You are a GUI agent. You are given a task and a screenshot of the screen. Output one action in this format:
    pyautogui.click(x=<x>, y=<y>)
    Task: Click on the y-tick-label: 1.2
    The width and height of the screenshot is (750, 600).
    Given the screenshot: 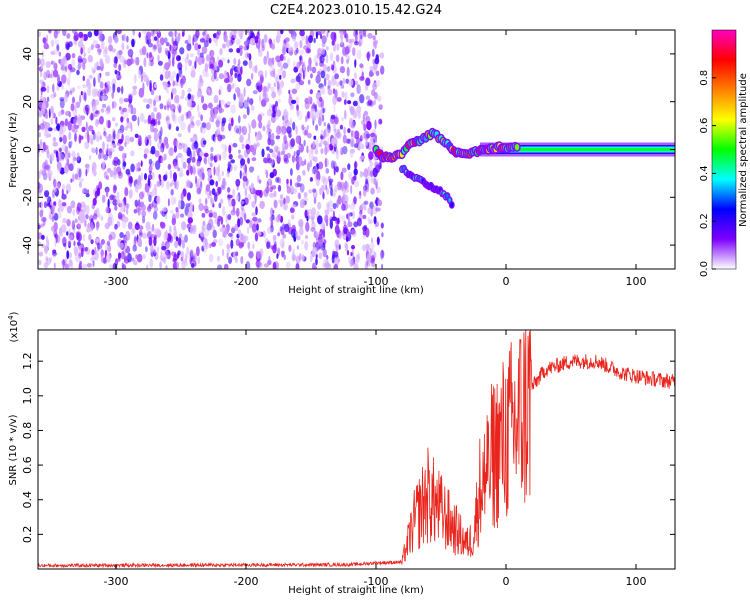 What is the action you would take?
    pyautogui.click(x=27, y=361)
    